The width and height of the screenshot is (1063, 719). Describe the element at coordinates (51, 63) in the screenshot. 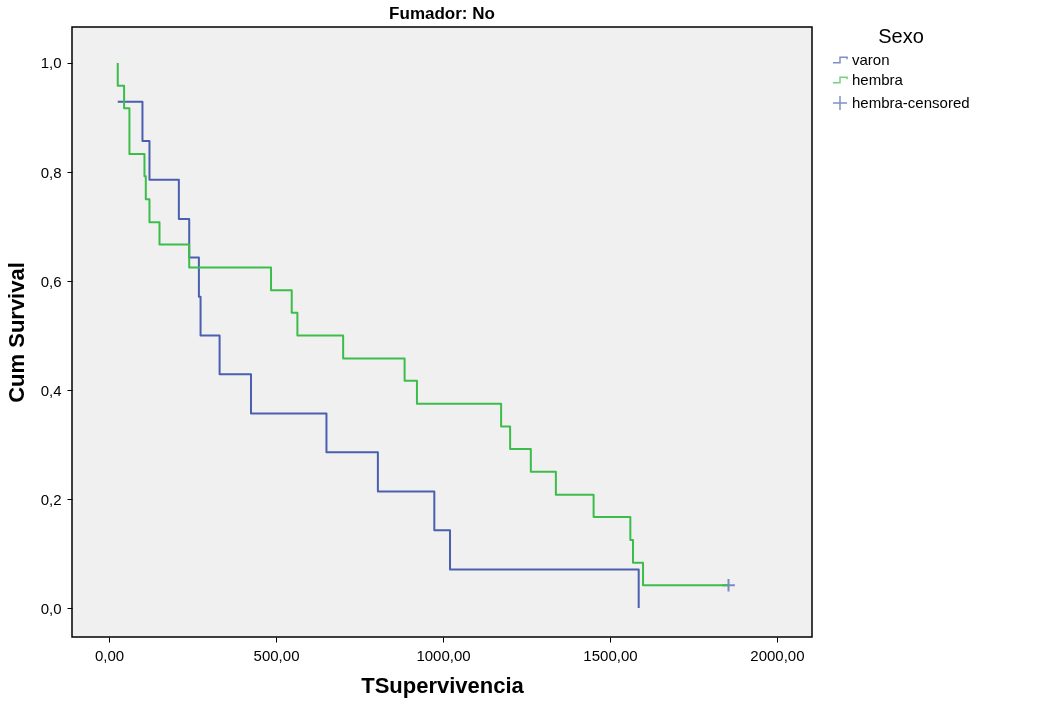

I see `y-tick-label: 1,0` at that location.